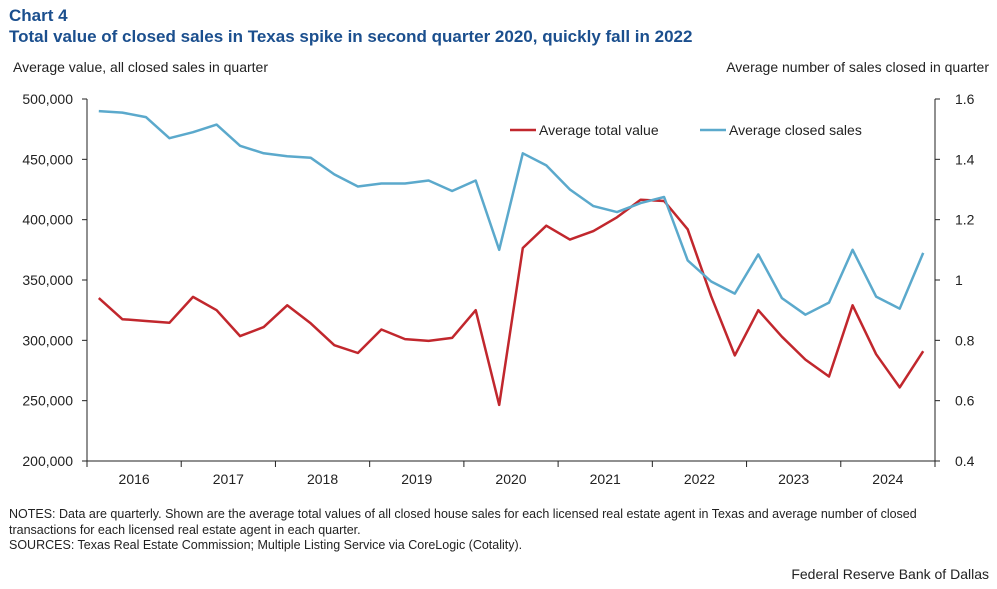 This screenshot has height=589, width=997. What do you see at coordinates (965, 340) in the screenshot?
I see `right-tick-label: 0.8` at bounding box center [965, 340].